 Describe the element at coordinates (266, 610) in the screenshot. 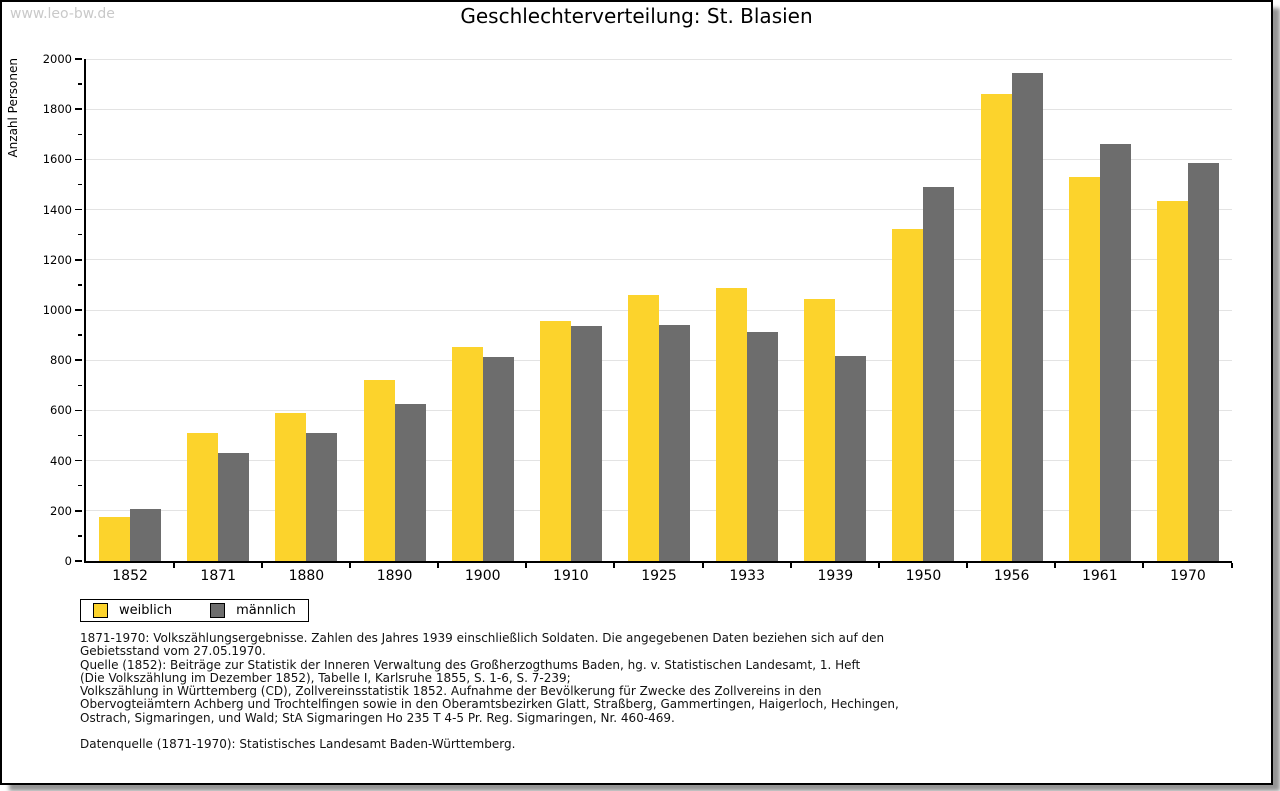

I see `legend-label-maennlich: männlich` at that location.